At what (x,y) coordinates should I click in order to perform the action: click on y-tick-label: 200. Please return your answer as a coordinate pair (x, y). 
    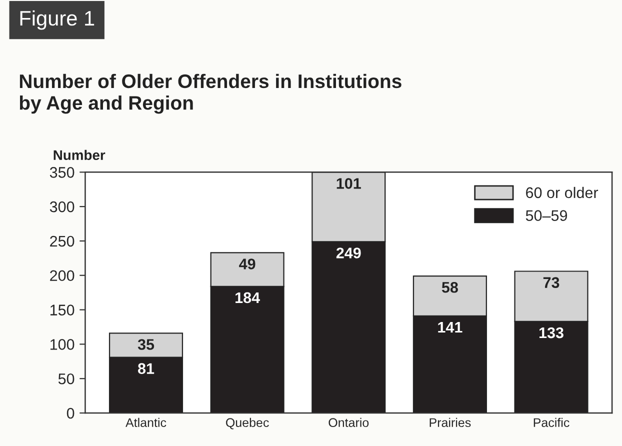
    Looking at the image, I should click on (62, 276).